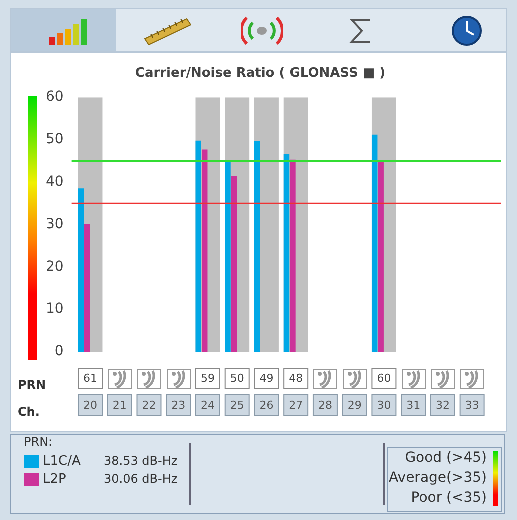 The height and width of the screenshot is (520, 517). What do you see at coordinates (296, 405) in the screenshot?
I see `x-tick-label: 27` at bounding box center [296, 405].